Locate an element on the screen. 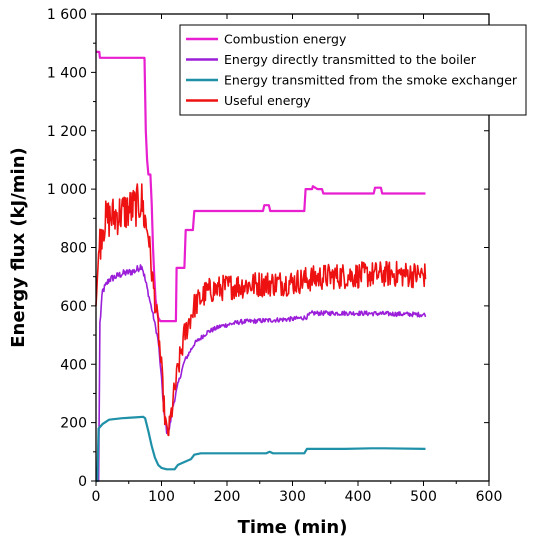 Image resolution: width=536 pixels, height=550 pixels. x-tick-label: 500 is located at coordinates (423, 497).